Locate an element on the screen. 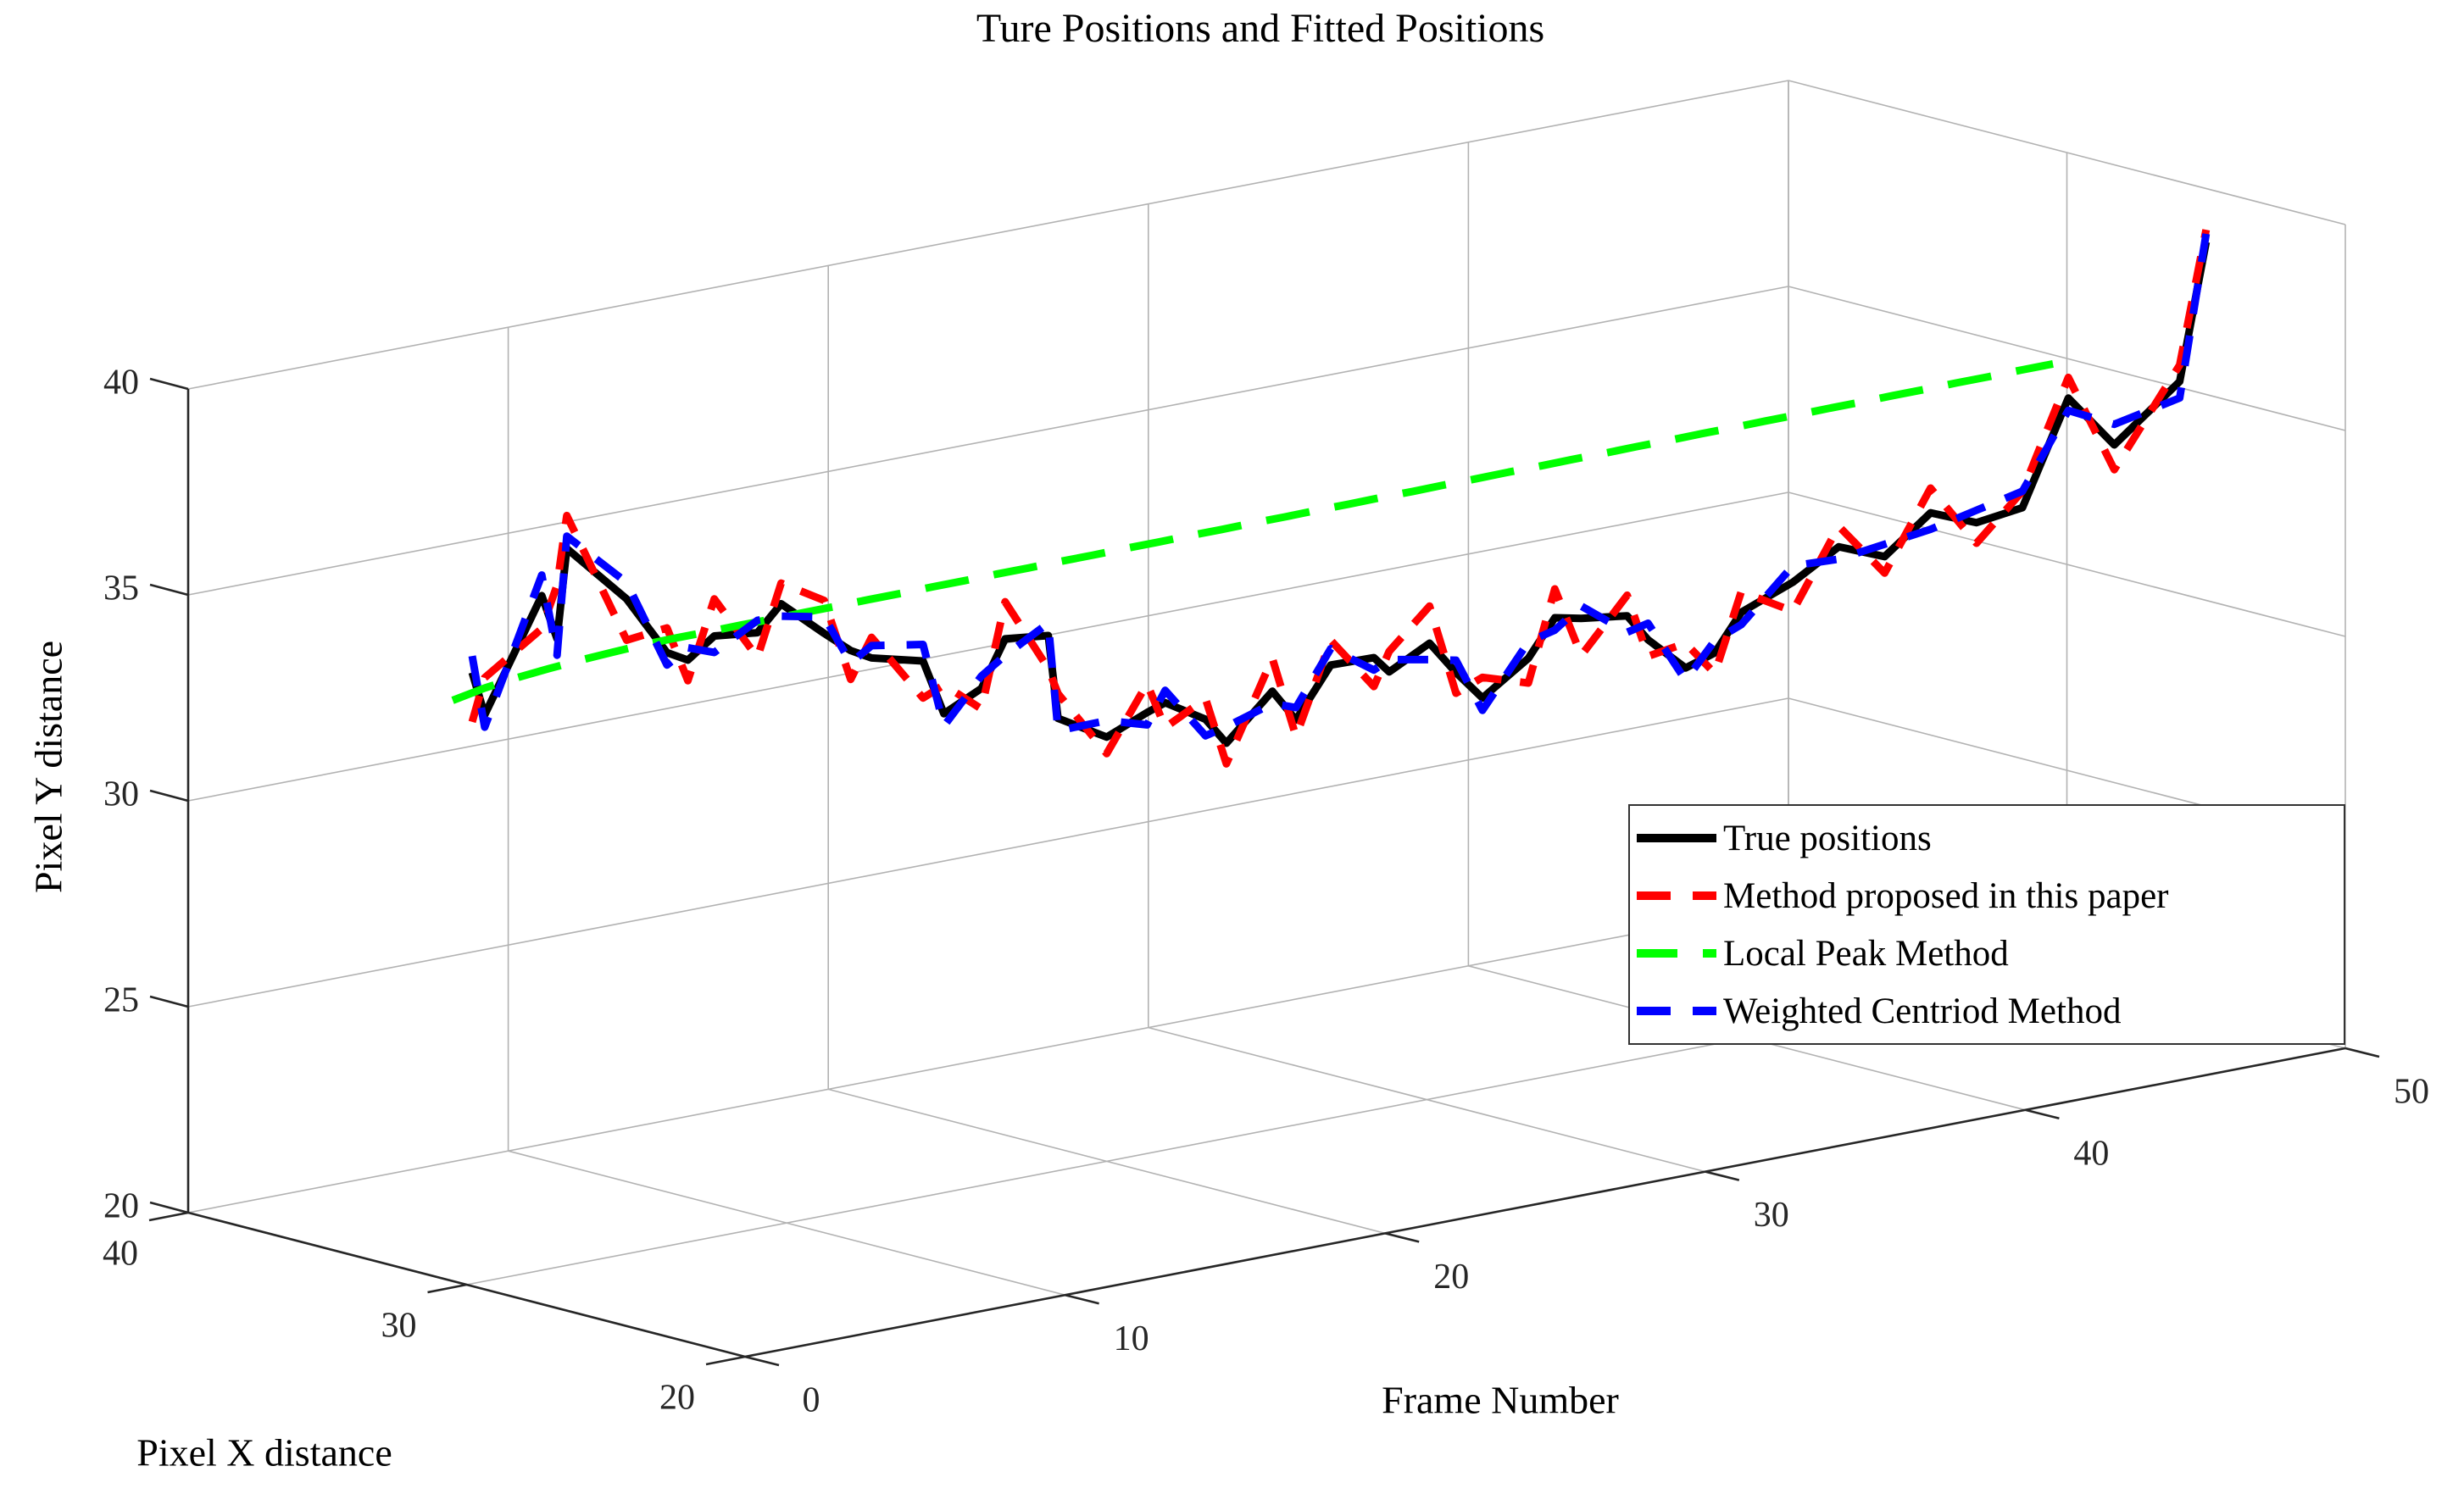 This screenshot has width=2464, height=1505. legend-label: True positions is located at coordinates (1827, 838).